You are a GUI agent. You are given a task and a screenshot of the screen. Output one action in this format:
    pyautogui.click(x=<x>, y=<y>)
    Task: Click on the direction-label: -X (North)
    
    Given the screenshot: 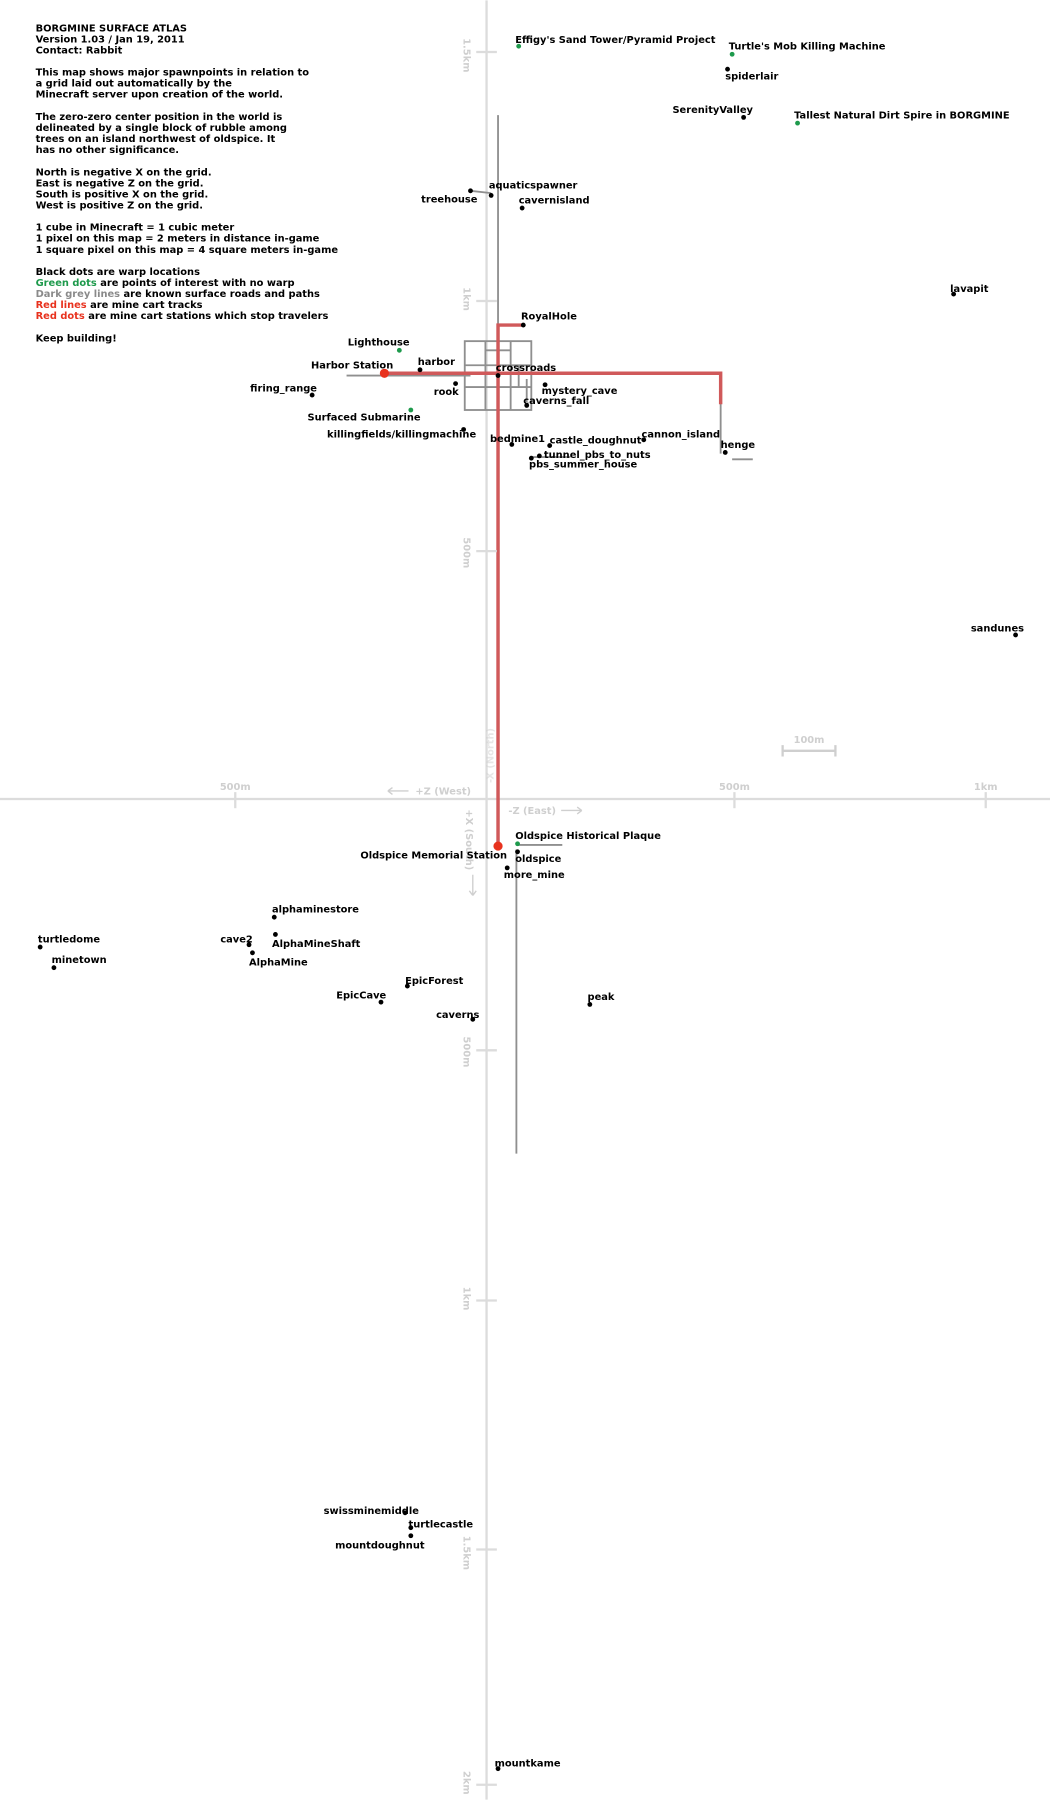 What is the action you would take?
    pyautogui.click(x=490, y=755)
    